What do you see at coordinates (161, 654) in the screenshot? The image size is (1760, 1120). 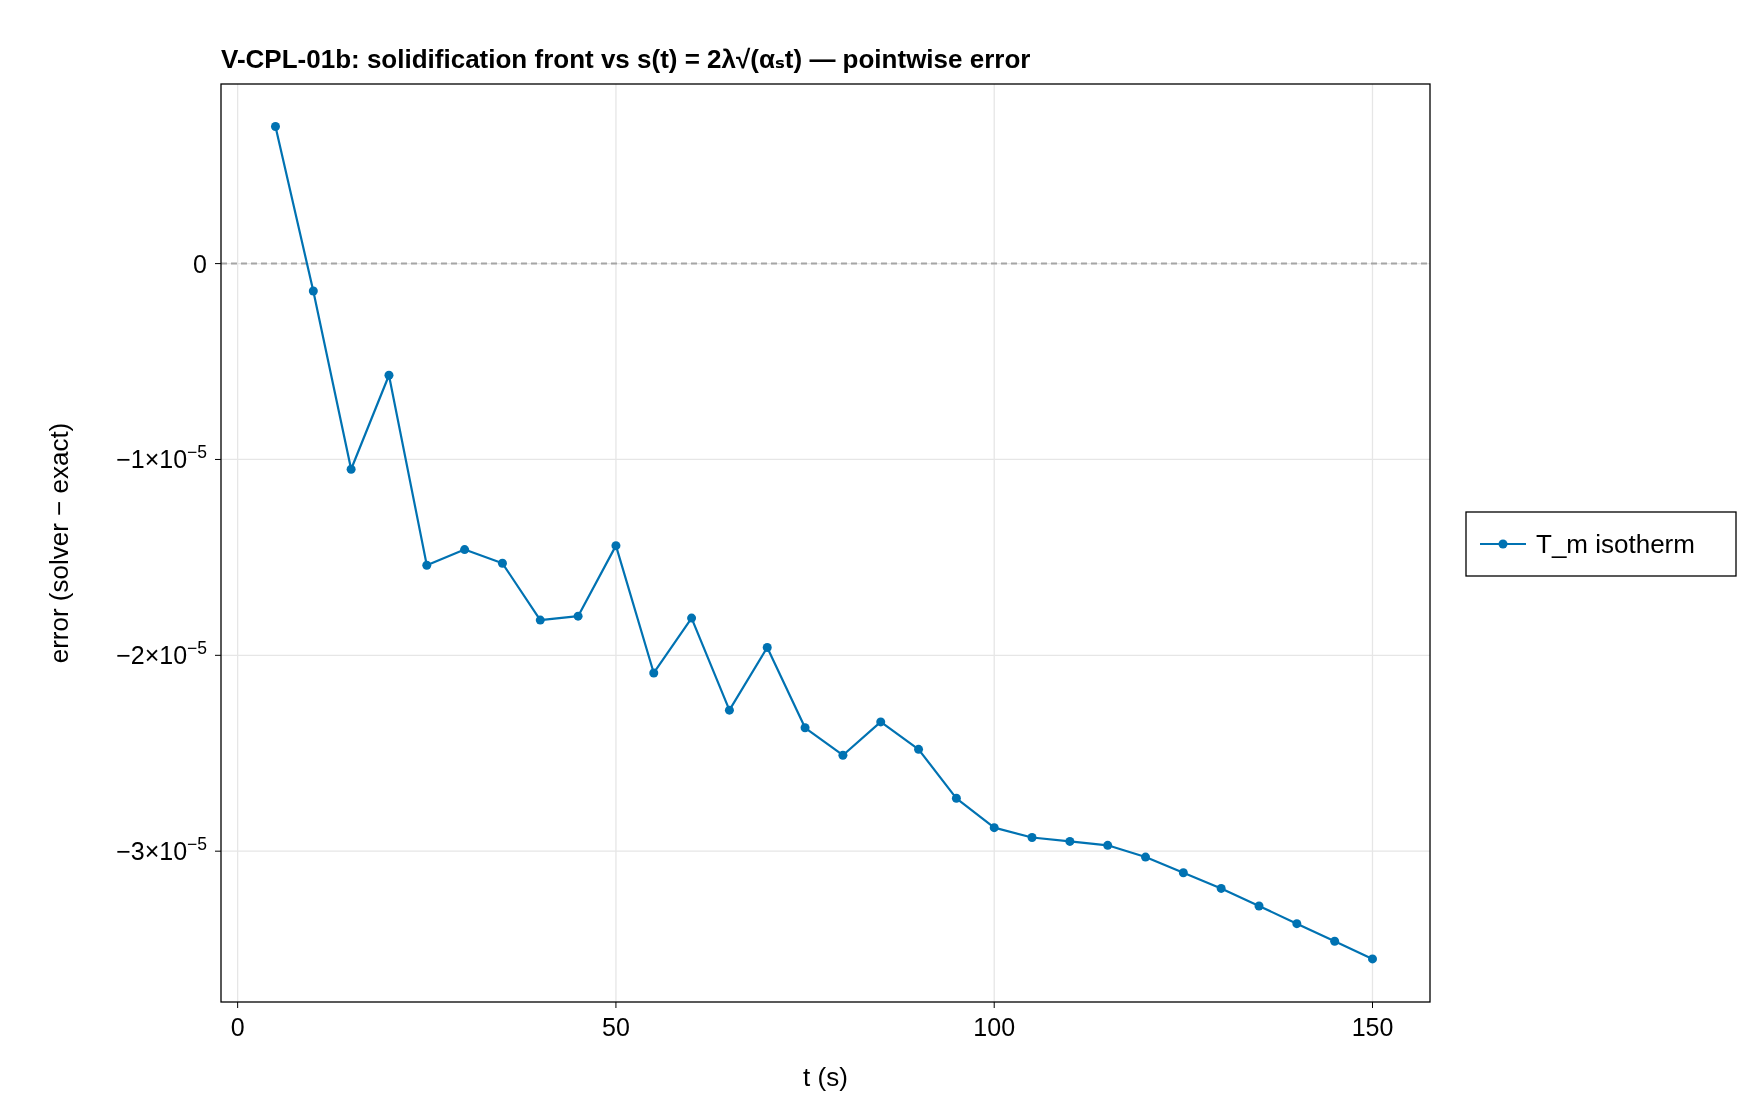 I see `y-tick-label: −2×10$^{−5}$` at bounding box center [161, 654].